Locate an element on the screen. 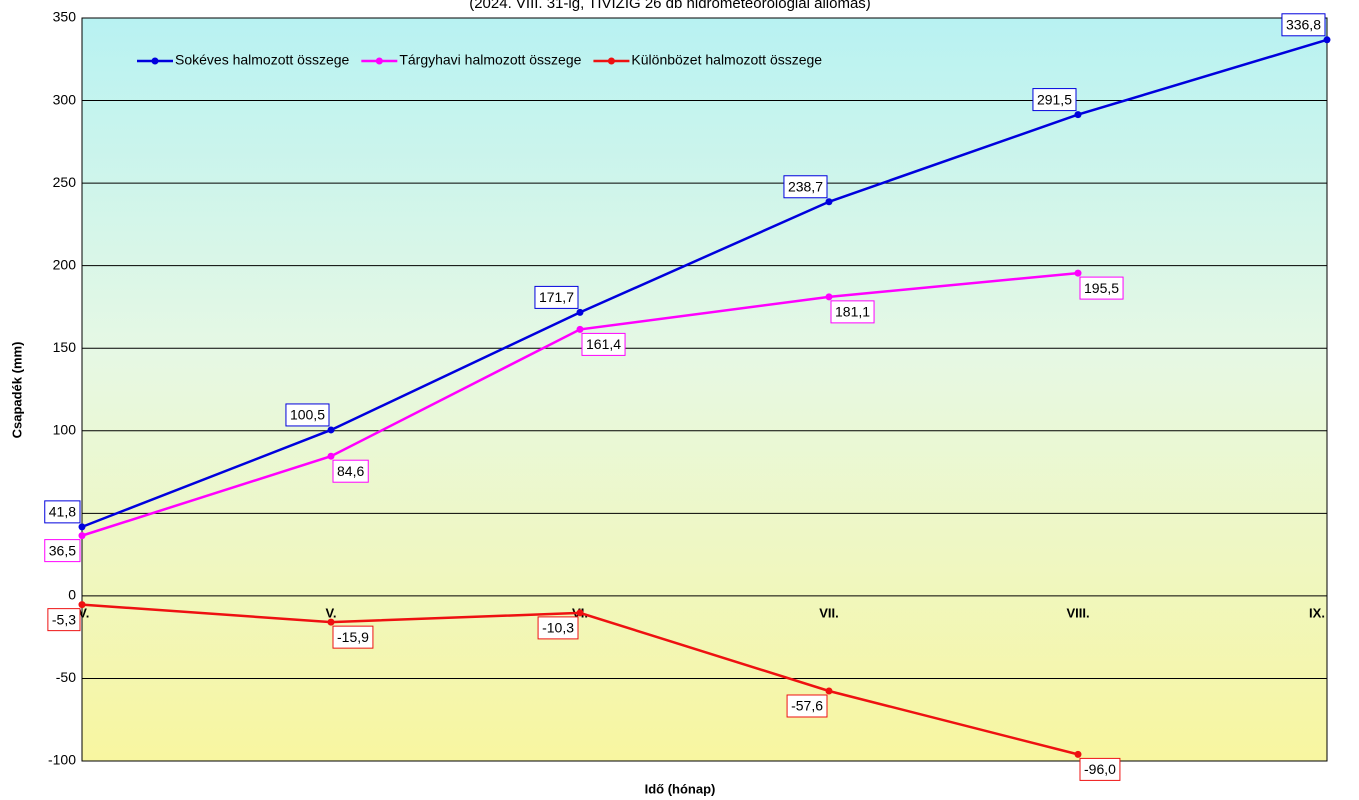  value-label: 291,5 is located at coordinates (1054, 99).